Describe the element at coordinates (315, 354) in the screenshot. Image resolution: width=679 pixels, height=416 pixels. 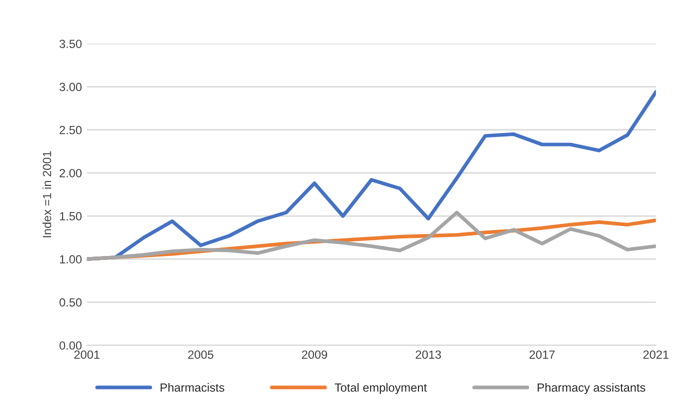
I see `x-tick-label: 2009` at that location.